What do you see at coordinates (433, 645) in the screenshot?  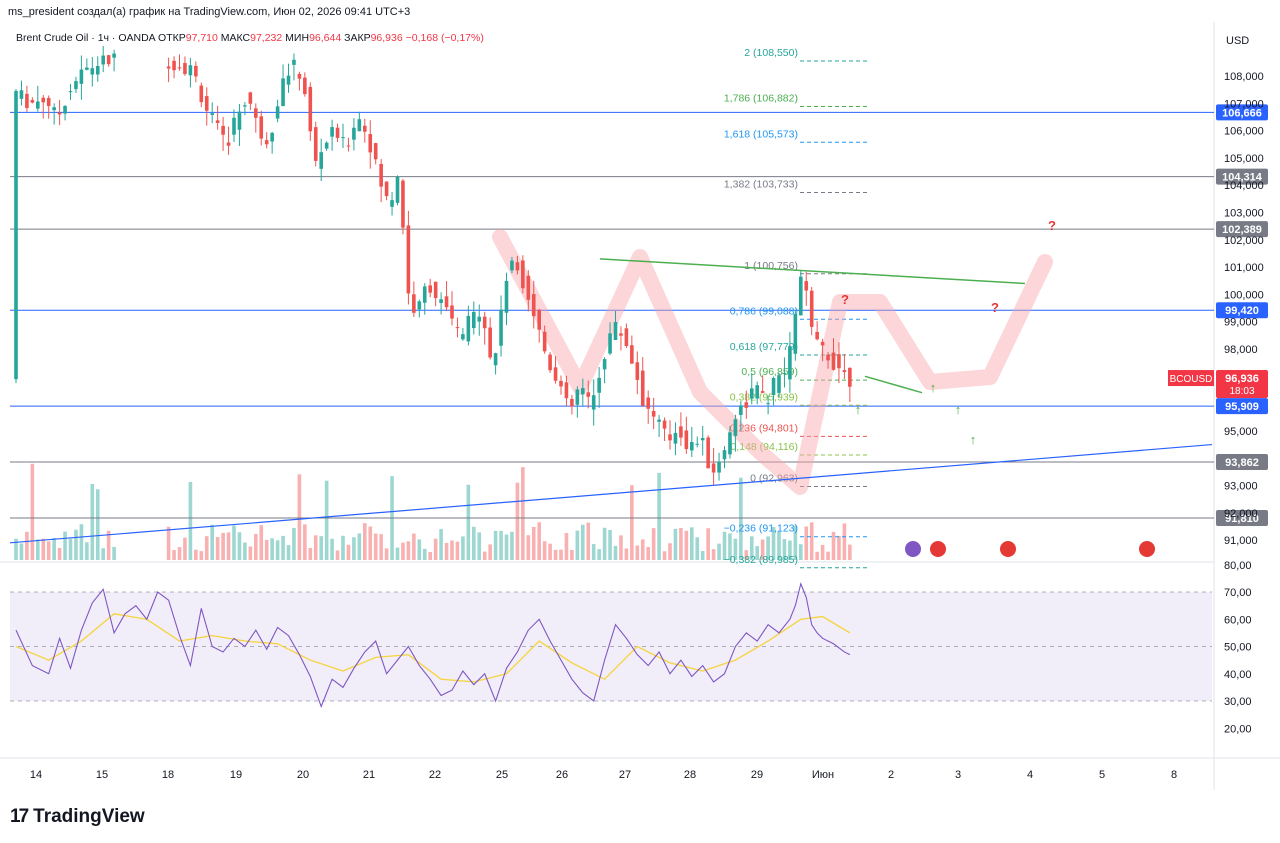 I see `rsi-line` at bounding box center [433, 645].